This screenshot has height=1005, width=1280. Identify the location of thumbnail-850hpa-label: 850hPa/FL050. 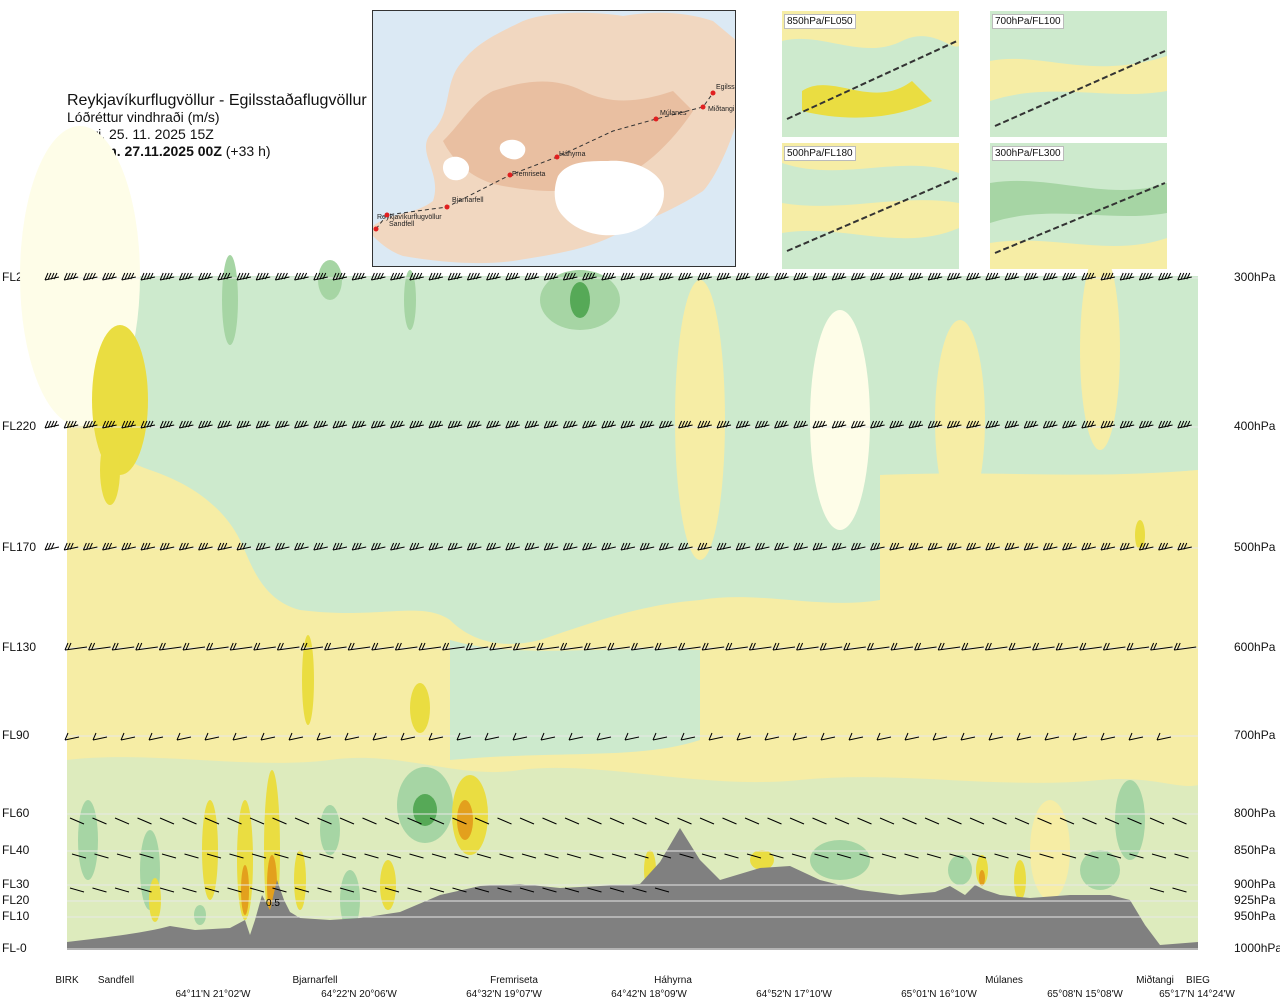
(820, 21).